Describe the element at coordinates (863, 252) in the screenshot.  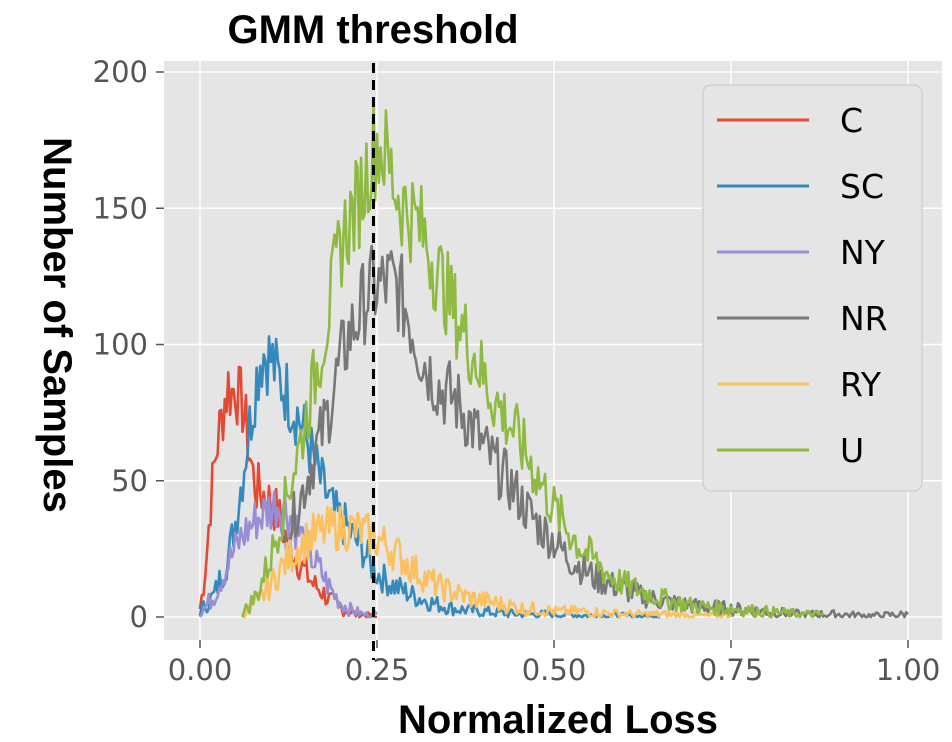
I see `legend-label: NY` at that location.